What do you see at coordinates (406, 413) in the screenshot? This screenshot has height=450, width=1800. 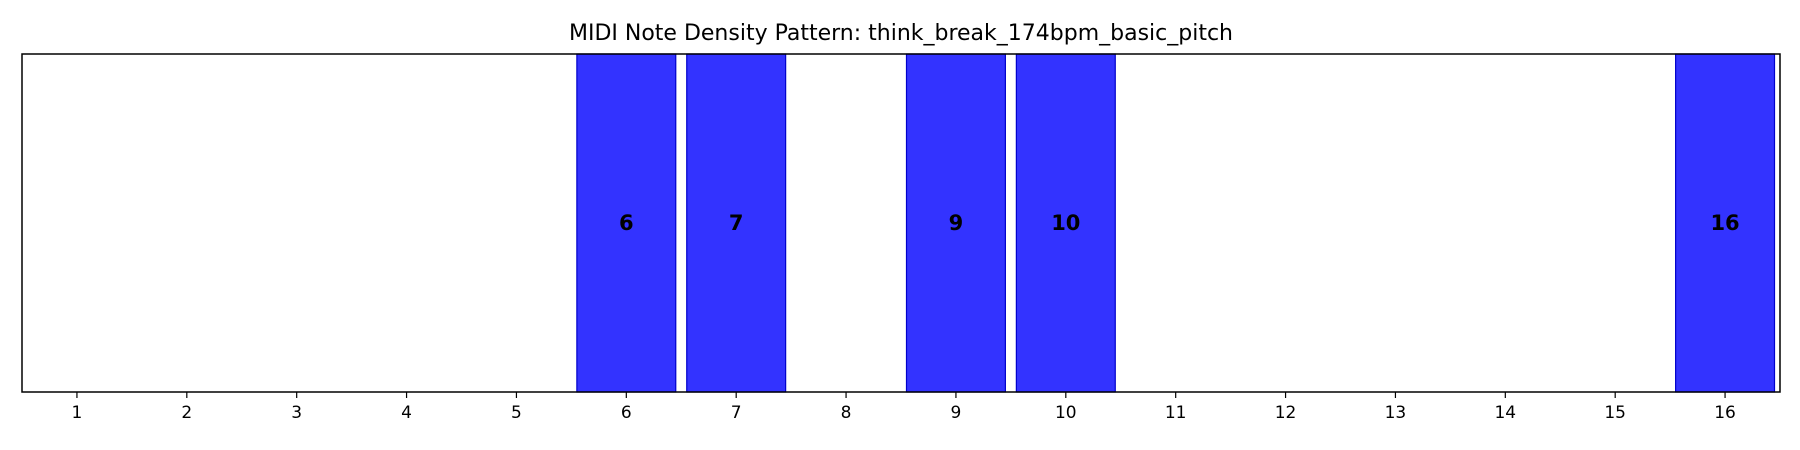 I see `x-tick-label-4: 4` at bounding box center [406, 413].